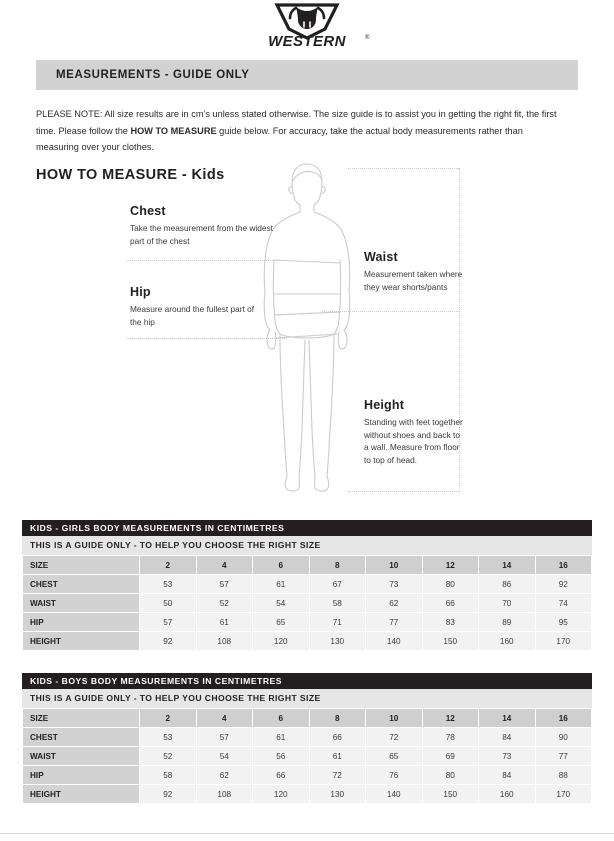 The image size is (614, 841). What do you see at coordinates (307, 833) in the screenshot?
I see `footer-divider` at bounding box center [307, 833].